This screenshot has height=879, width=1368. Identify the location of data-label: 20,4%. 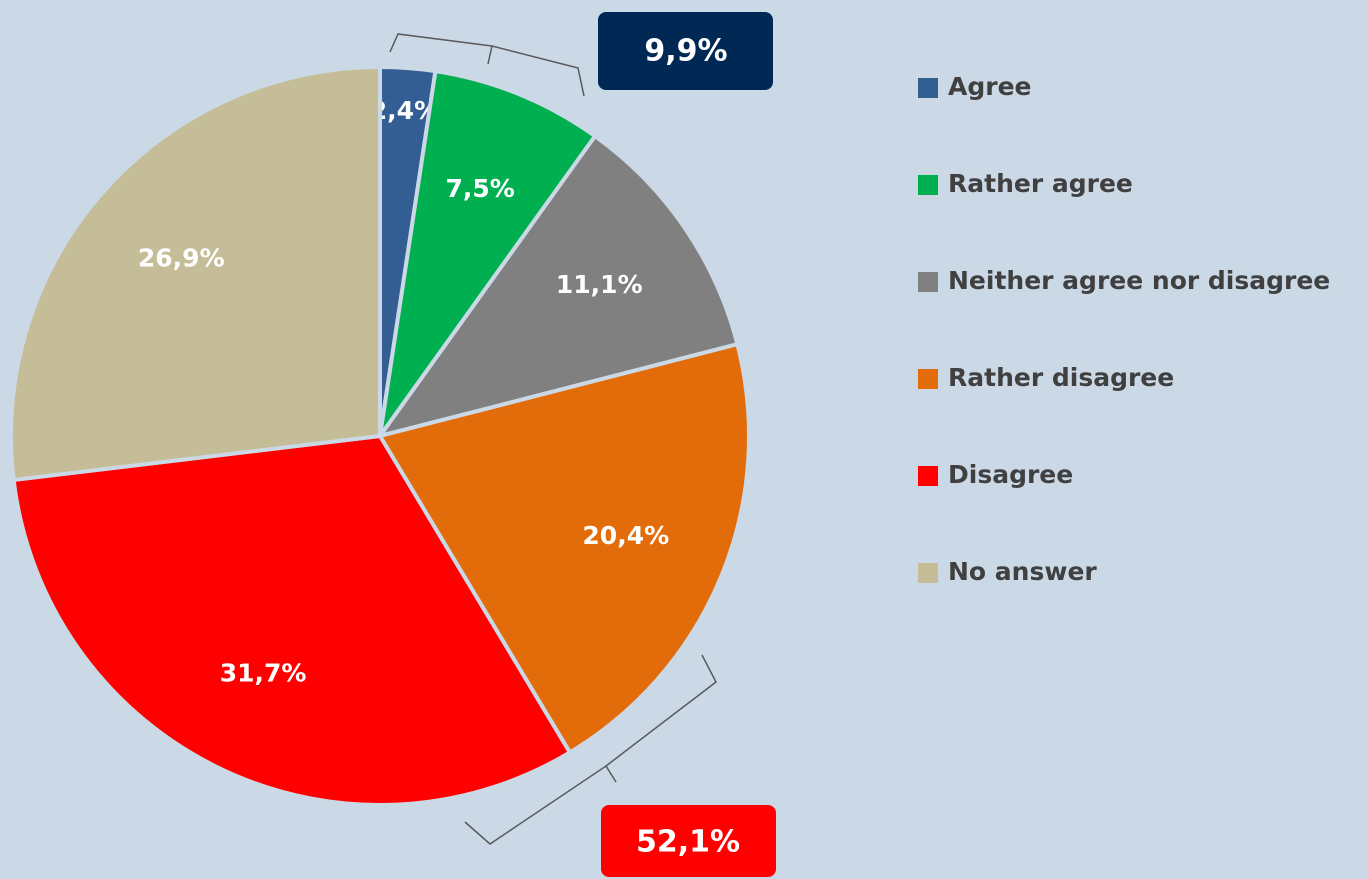
(625, 535).